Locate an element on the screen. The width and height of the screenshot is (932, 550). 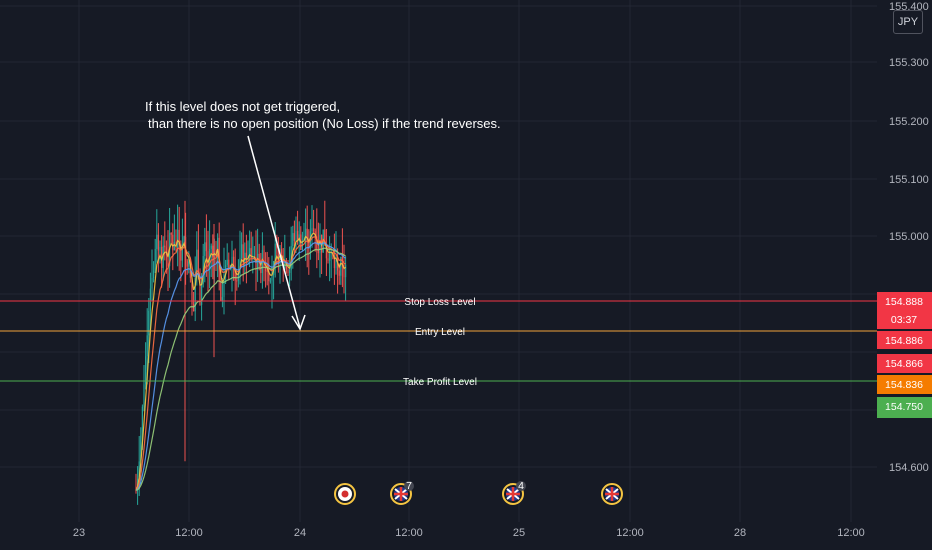
annotation-line: If this level does not get triggered, is located at coordinates (242, 106).